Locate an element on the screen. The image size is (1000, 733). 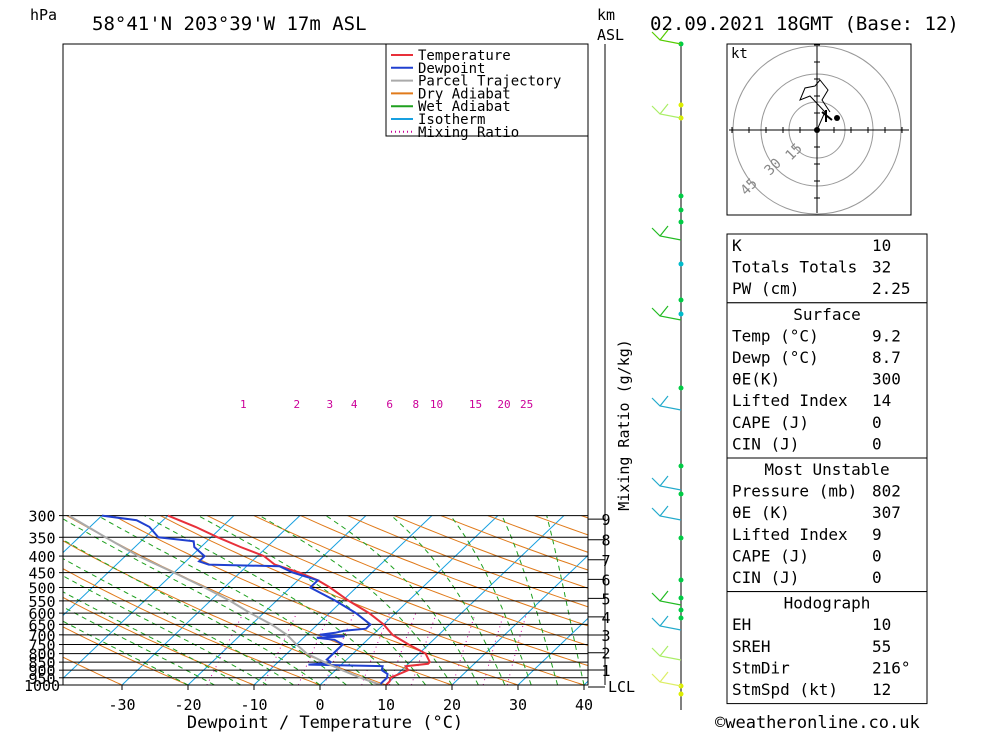
legend-entry: Wet Adiabat is located at coordinates (464, 107).